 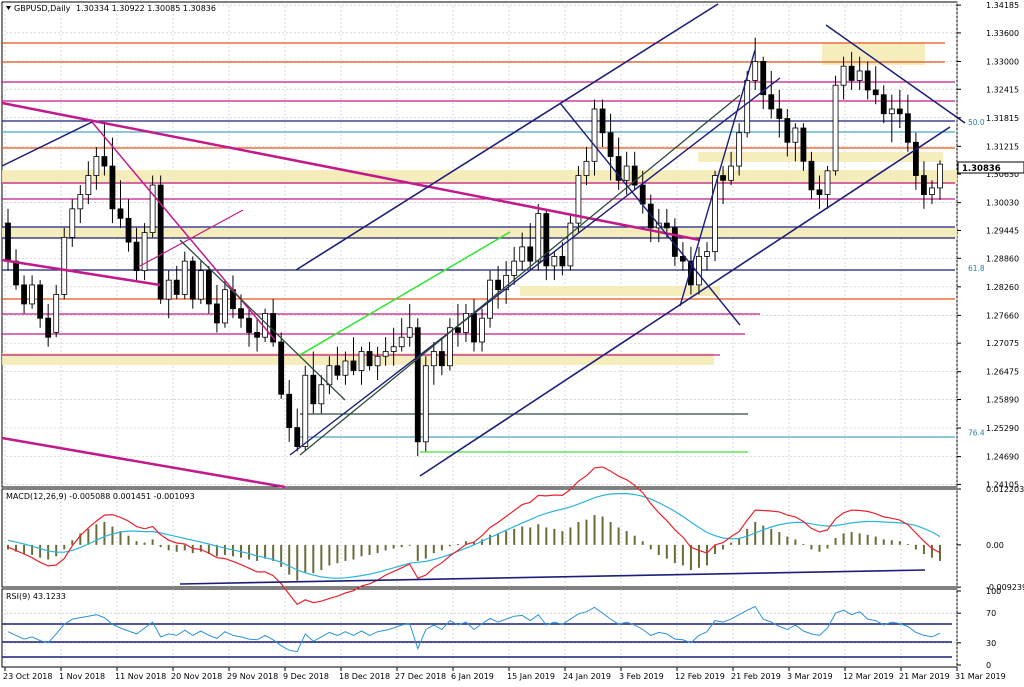 What do you see at coordinates (991, 613) in the screenshot?
I see `rsi-tick-label: 70` at bounding box center [991, 613].